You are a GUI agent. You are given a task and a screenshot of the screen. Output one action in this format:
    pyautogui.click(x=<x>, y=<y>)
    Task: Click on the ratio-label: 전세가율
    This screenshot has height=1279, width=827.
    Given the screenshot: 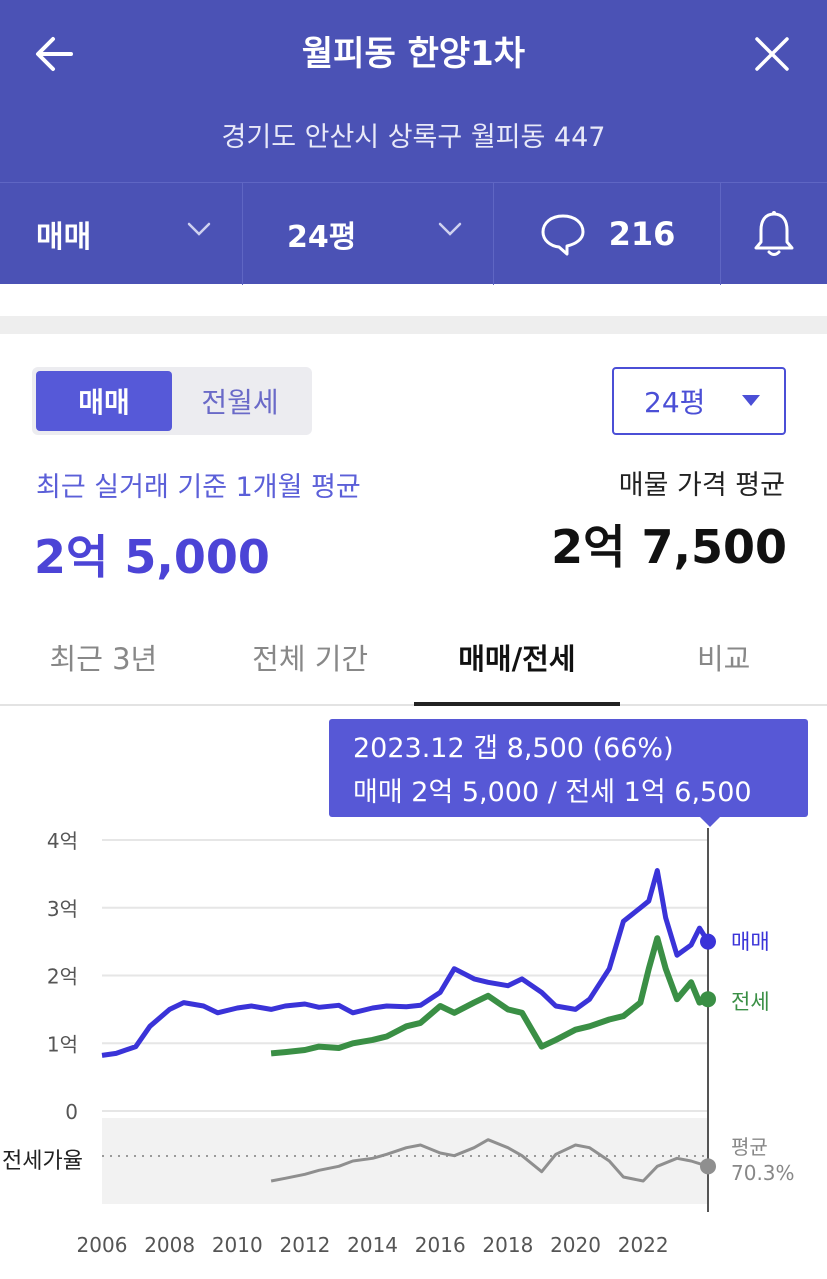 What is the action you would take?
    pyautogui.click(x=42, y=1161)
    